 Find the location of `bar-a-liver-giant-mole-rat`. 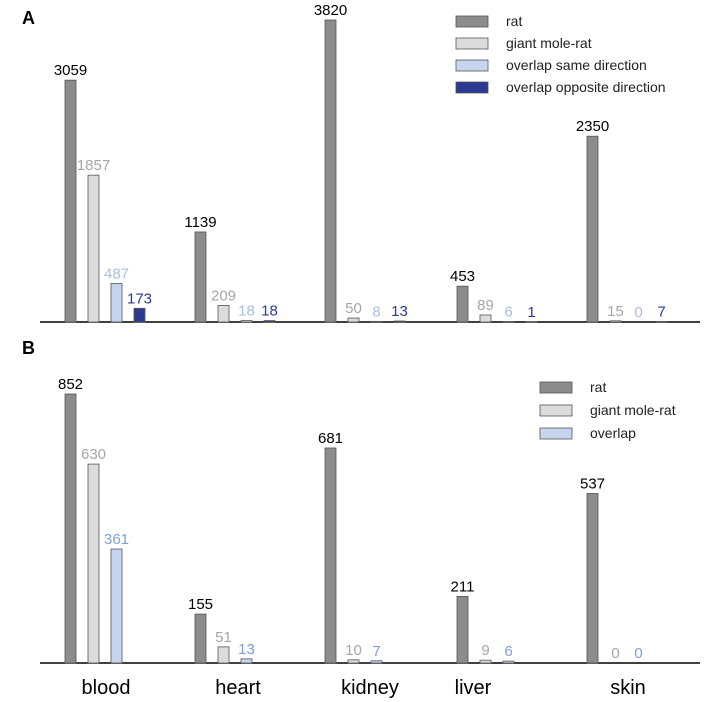

bar-a-liver-giant-mole-rat is located at coordinates (485, 318).